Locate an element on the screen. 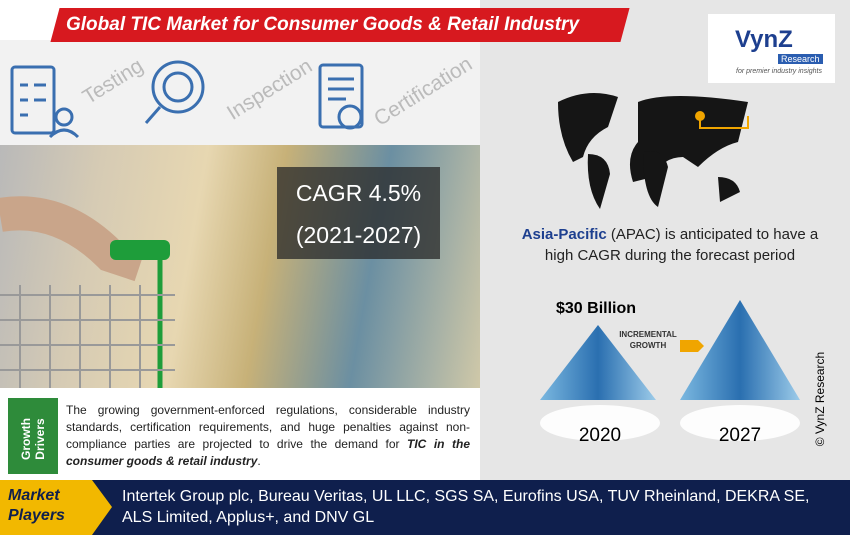 The height and width of the screenshot is (535, 850). players-tag is located at coordinates (56, 507).